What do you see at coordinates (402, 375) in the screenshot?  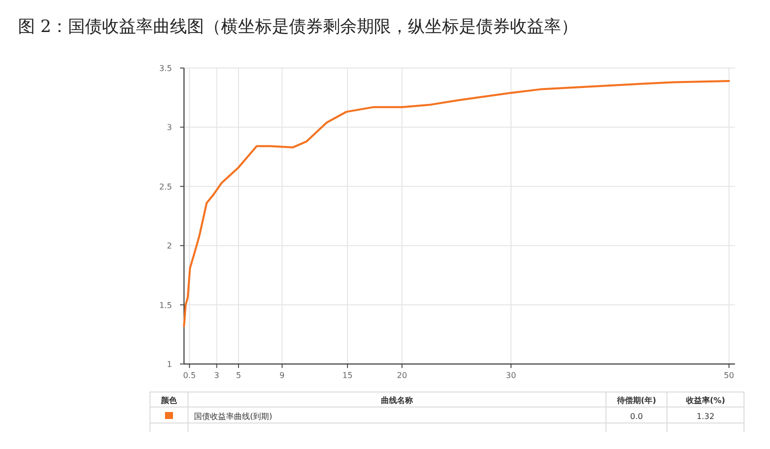 I see `x-tick-label: 20` at bounding box center [402, 375].